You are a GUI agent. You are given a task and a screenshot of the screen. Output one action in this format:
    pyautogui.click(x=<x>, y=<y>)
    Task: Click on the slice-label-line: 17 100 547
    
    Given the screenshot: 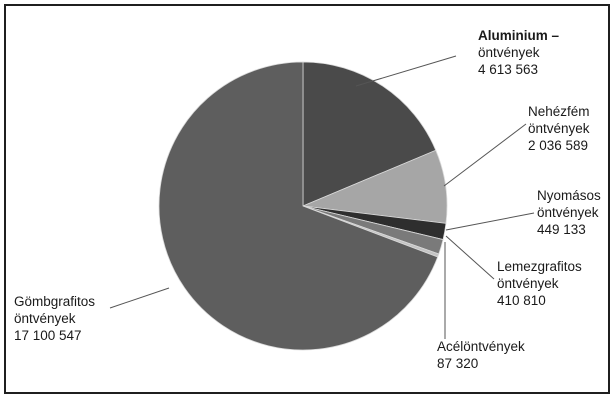 What is the action you would take?
    pyautogui.click(x=48, y=335)
    